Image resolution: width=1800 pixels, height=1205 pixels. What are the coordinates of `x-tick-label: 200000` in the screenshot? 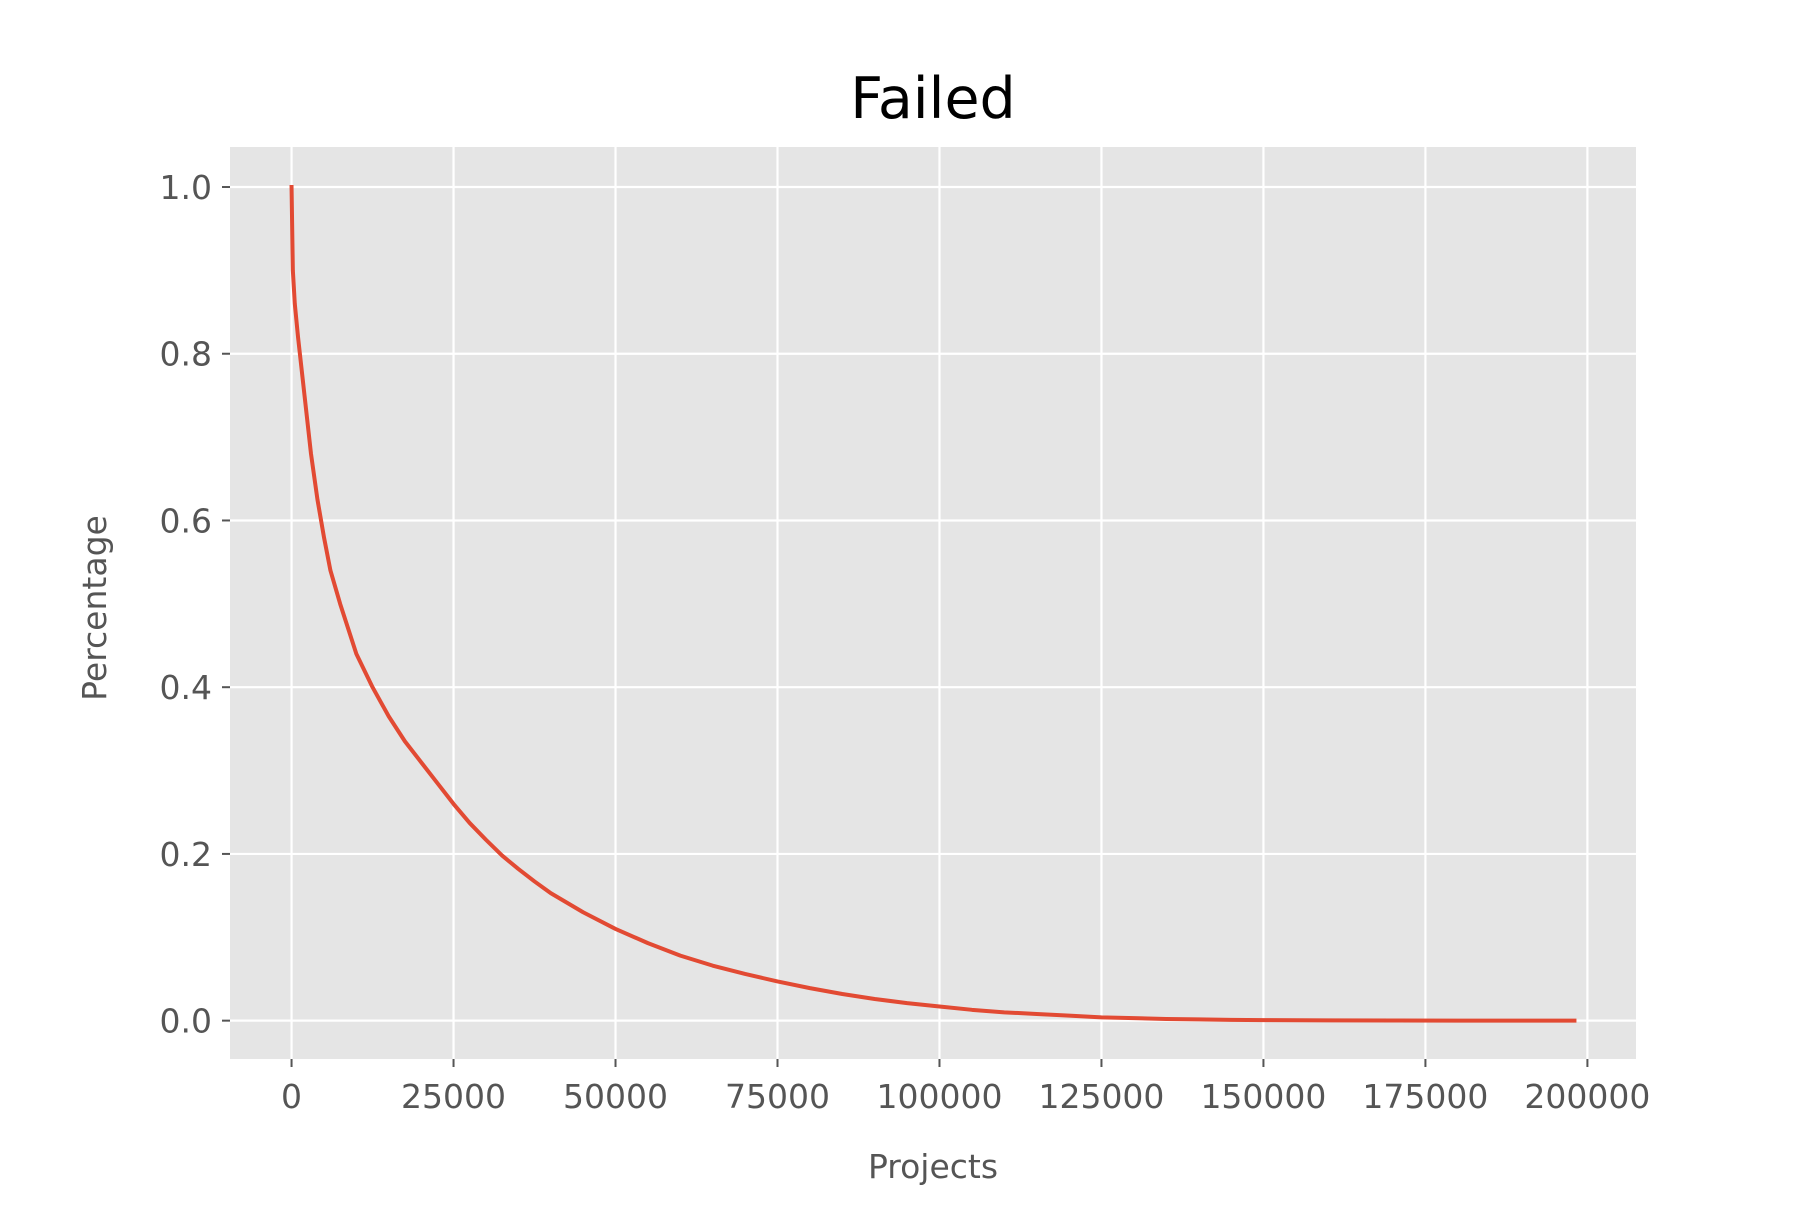 It's located at (1587, 1096).